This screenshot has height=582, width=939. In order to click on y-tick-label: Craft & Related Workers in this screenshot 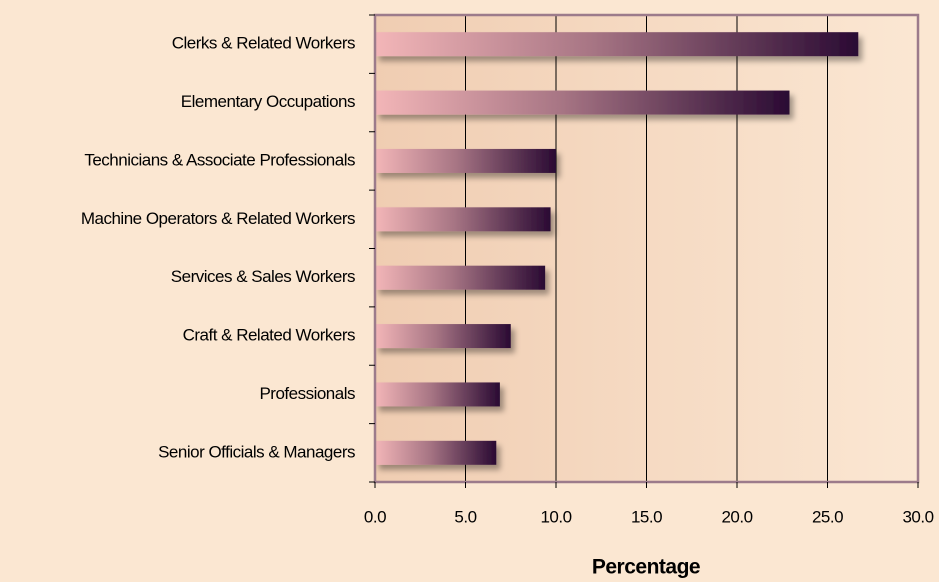, I will do `click(269, 335)`.